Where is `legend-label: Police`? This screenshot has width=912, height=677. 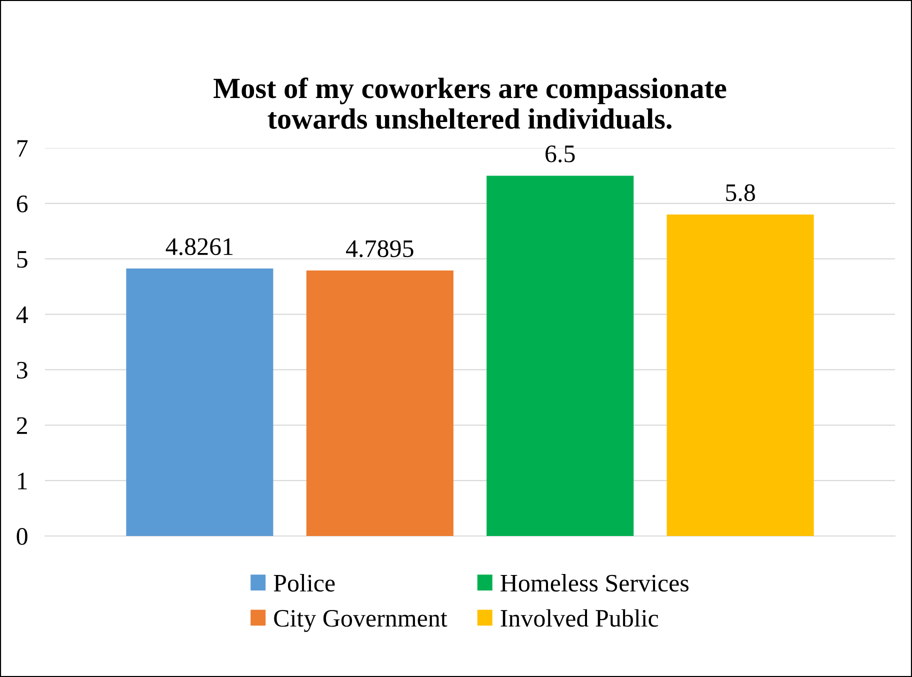 legend-label: Police is located at coordinates (304, 583).